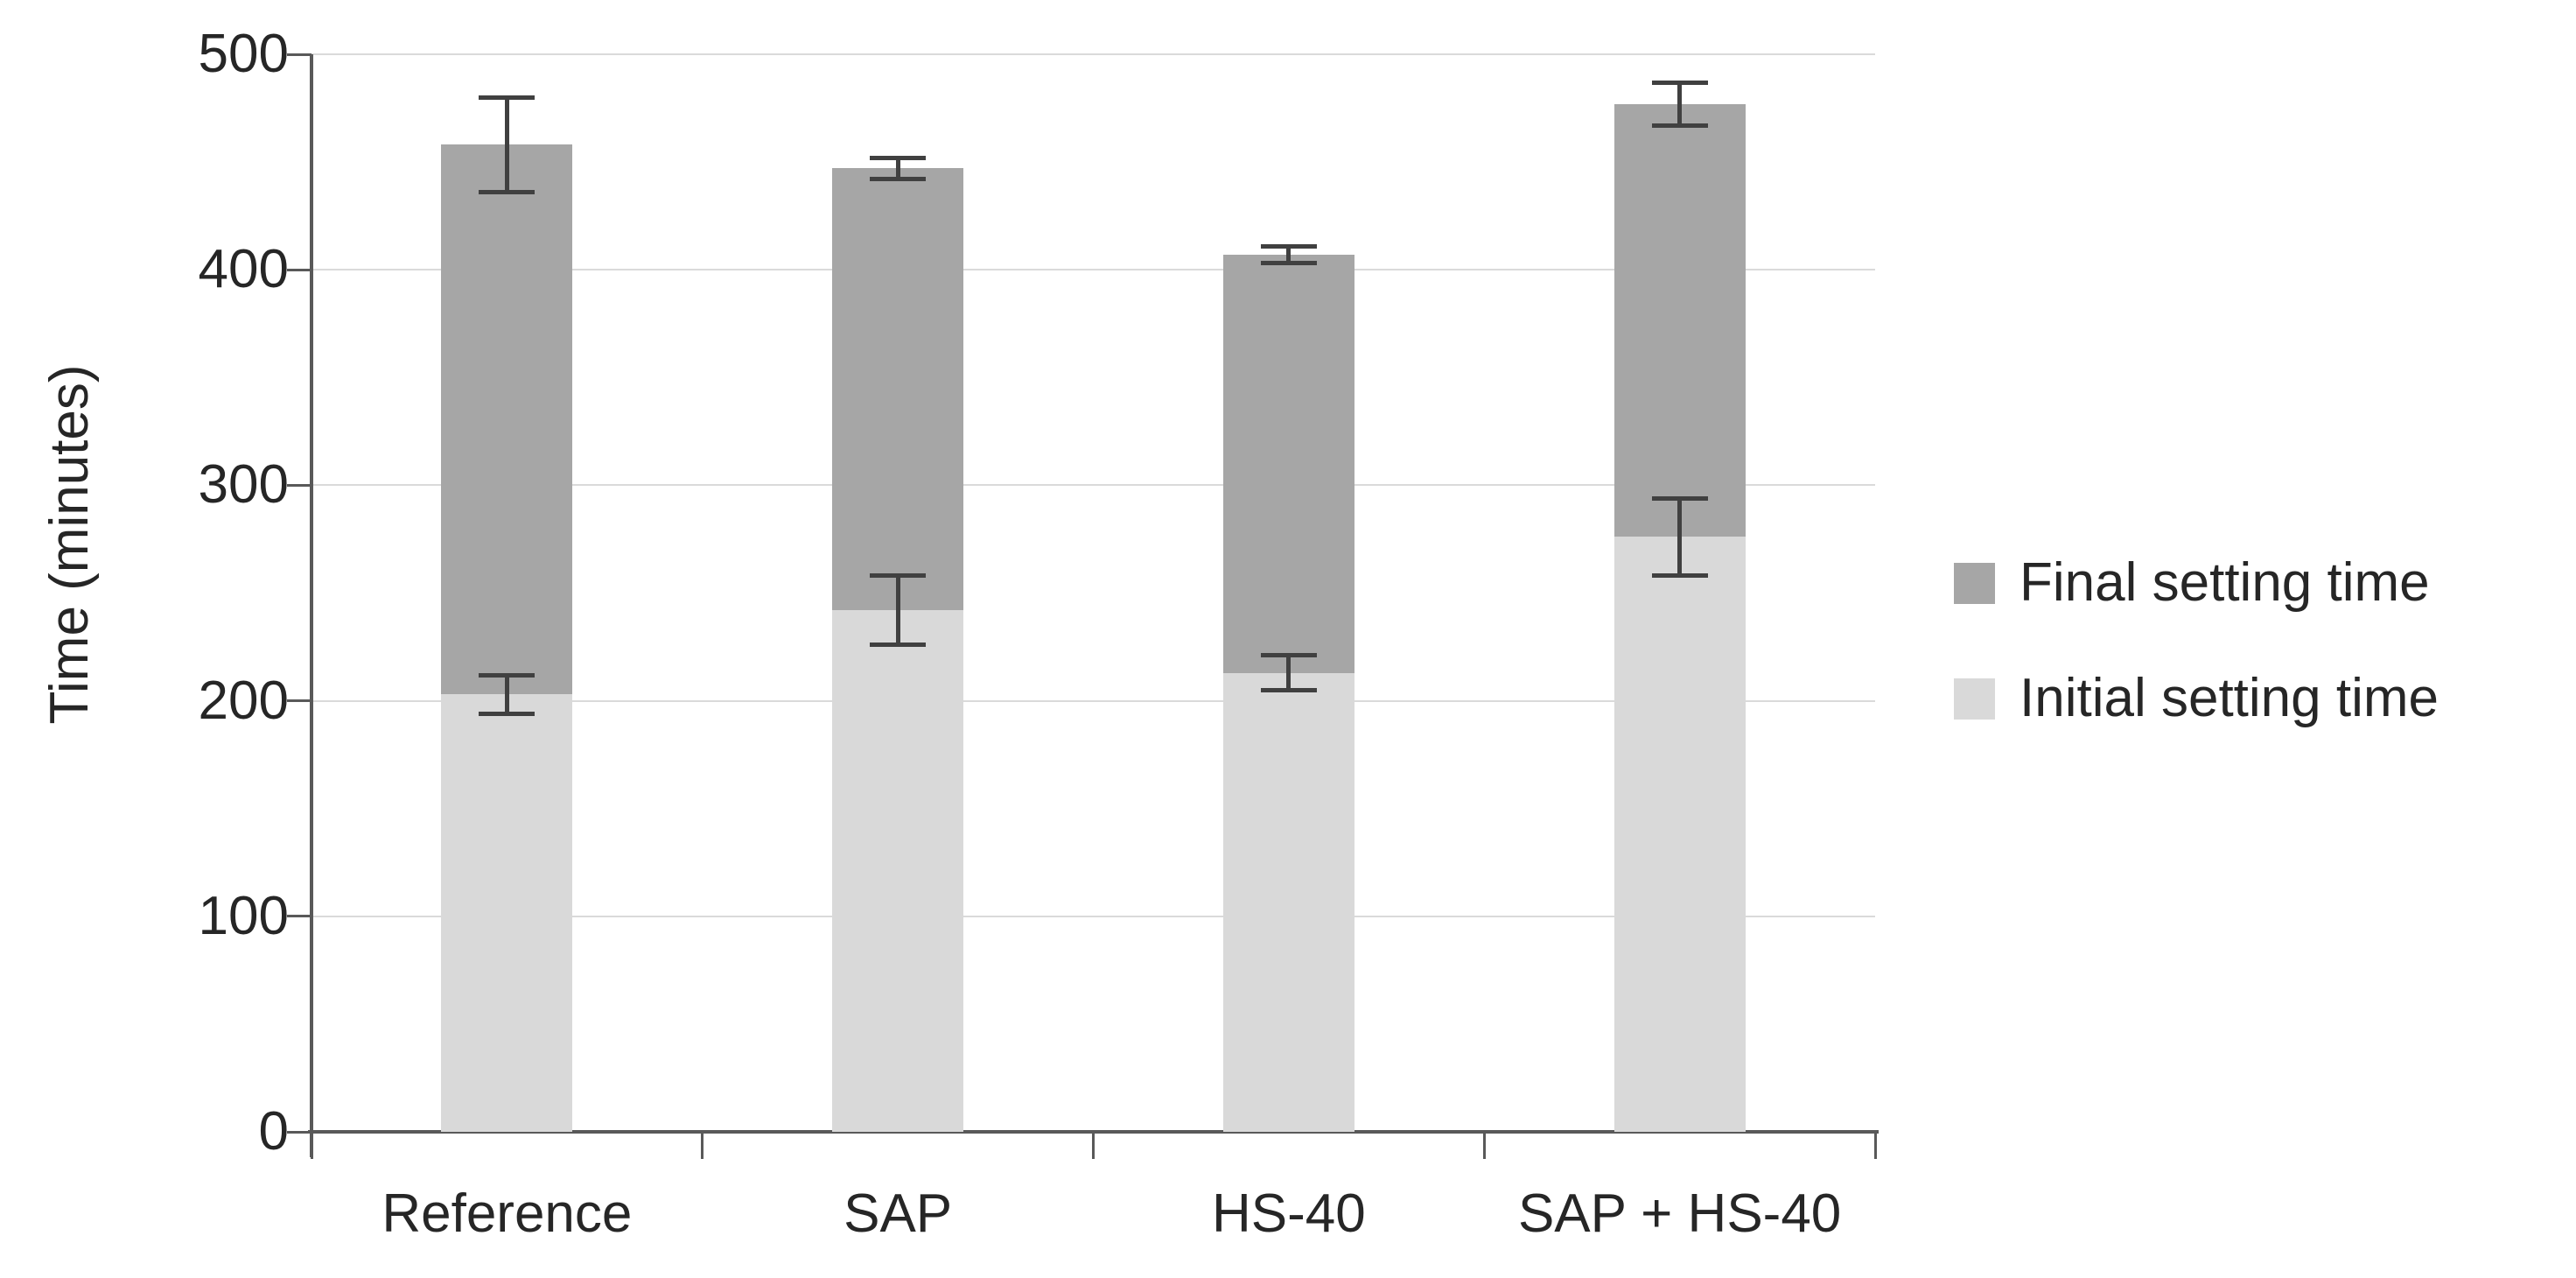 The image size is (2576, 1278). What do you see at coordinates (243, 54) in the screenshot?
I see `y-tick-label: 500` at bounding box center [243, 54].